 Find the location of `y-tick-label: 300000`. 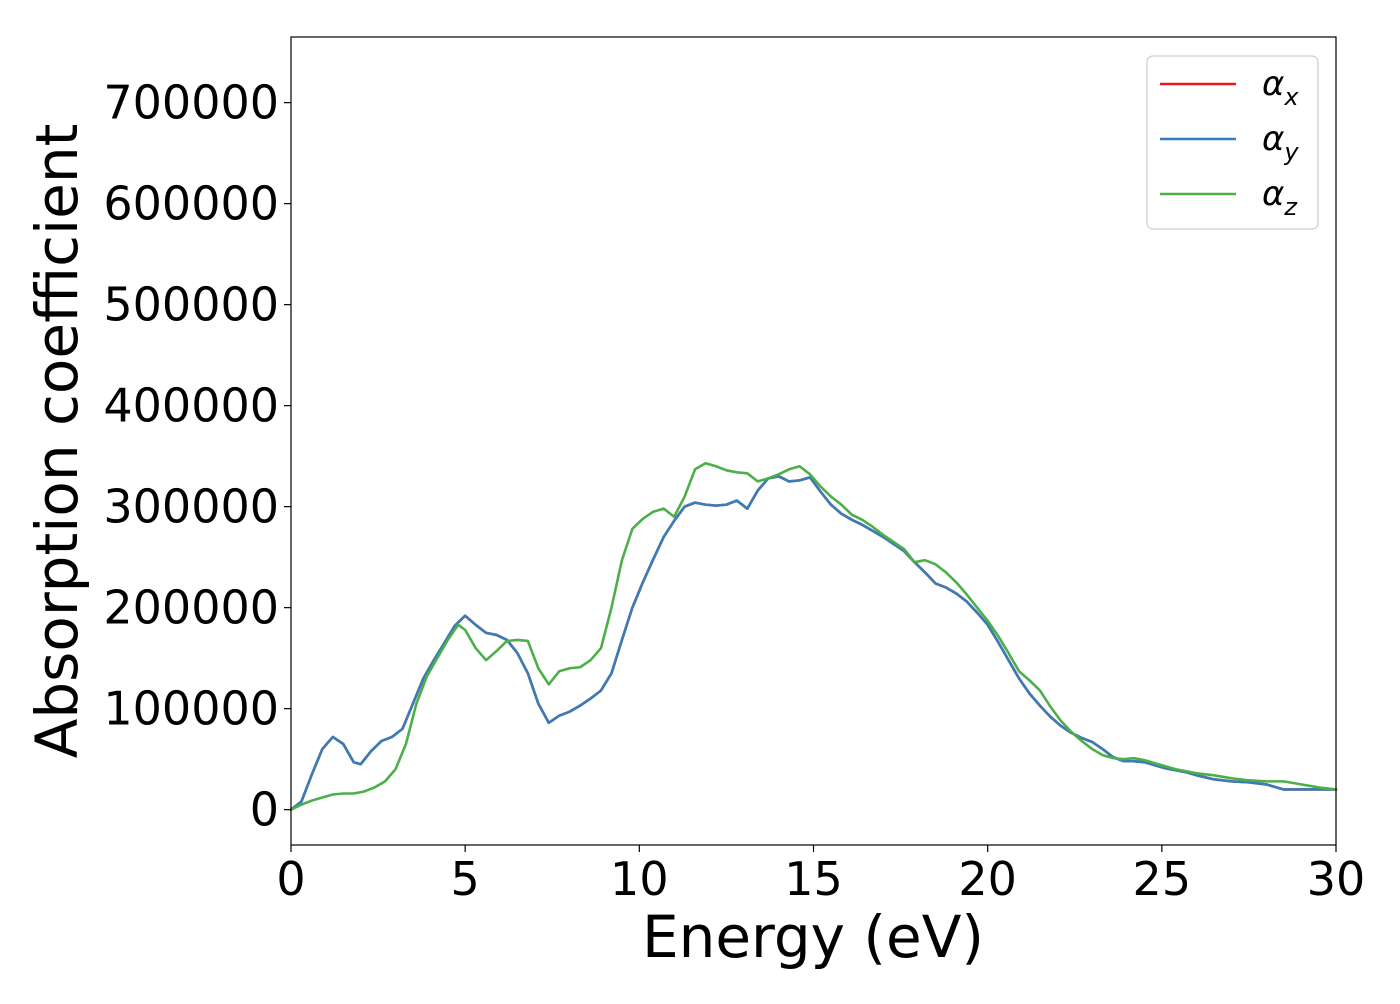

y-tick-label: 300000 is located at coordinates (191, 507).